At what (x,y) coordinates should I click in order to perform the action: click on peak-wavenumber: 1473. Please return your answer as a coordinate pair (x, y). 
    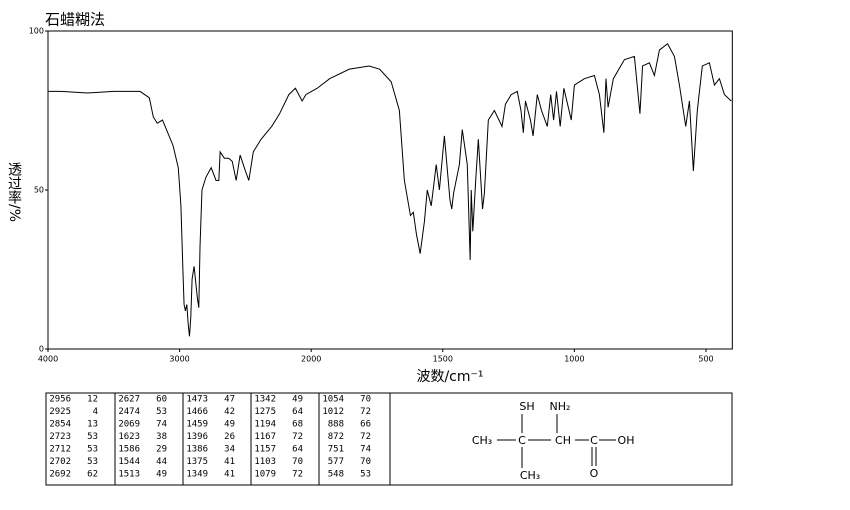
    Looking at the image, I should click on (197, 400).